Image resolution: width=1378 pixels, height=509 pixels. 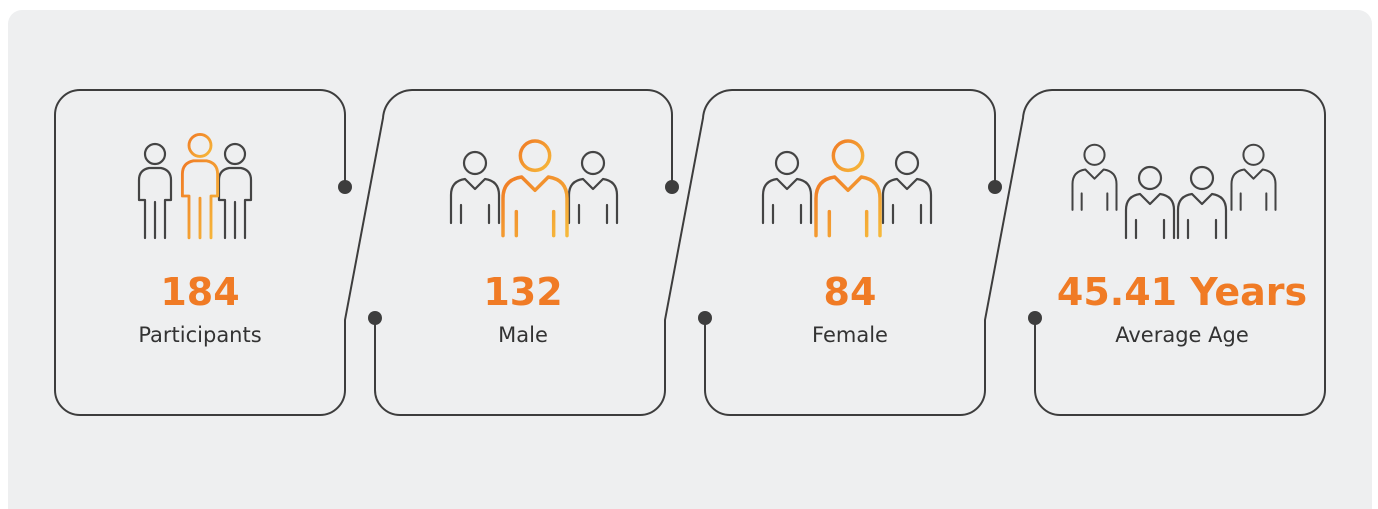 I want to click on card-value: 184, so click(x=199, y=292).